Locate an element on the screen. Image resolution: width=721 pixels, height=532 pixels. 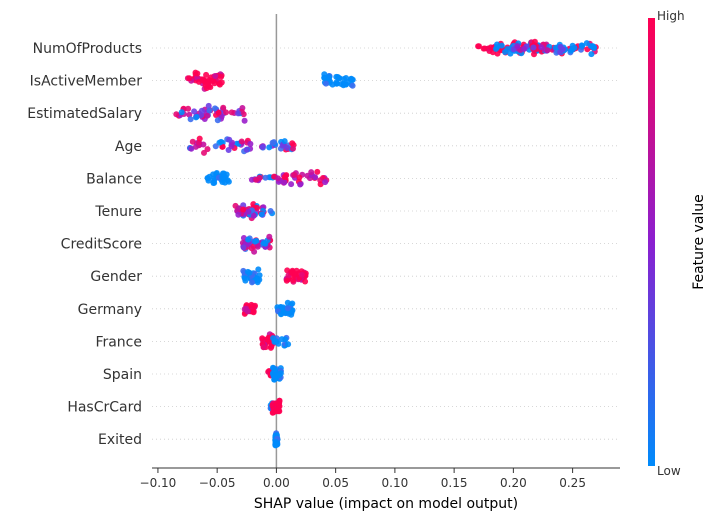
colorbar-title: Feature value is located at coordinates (699, 242).